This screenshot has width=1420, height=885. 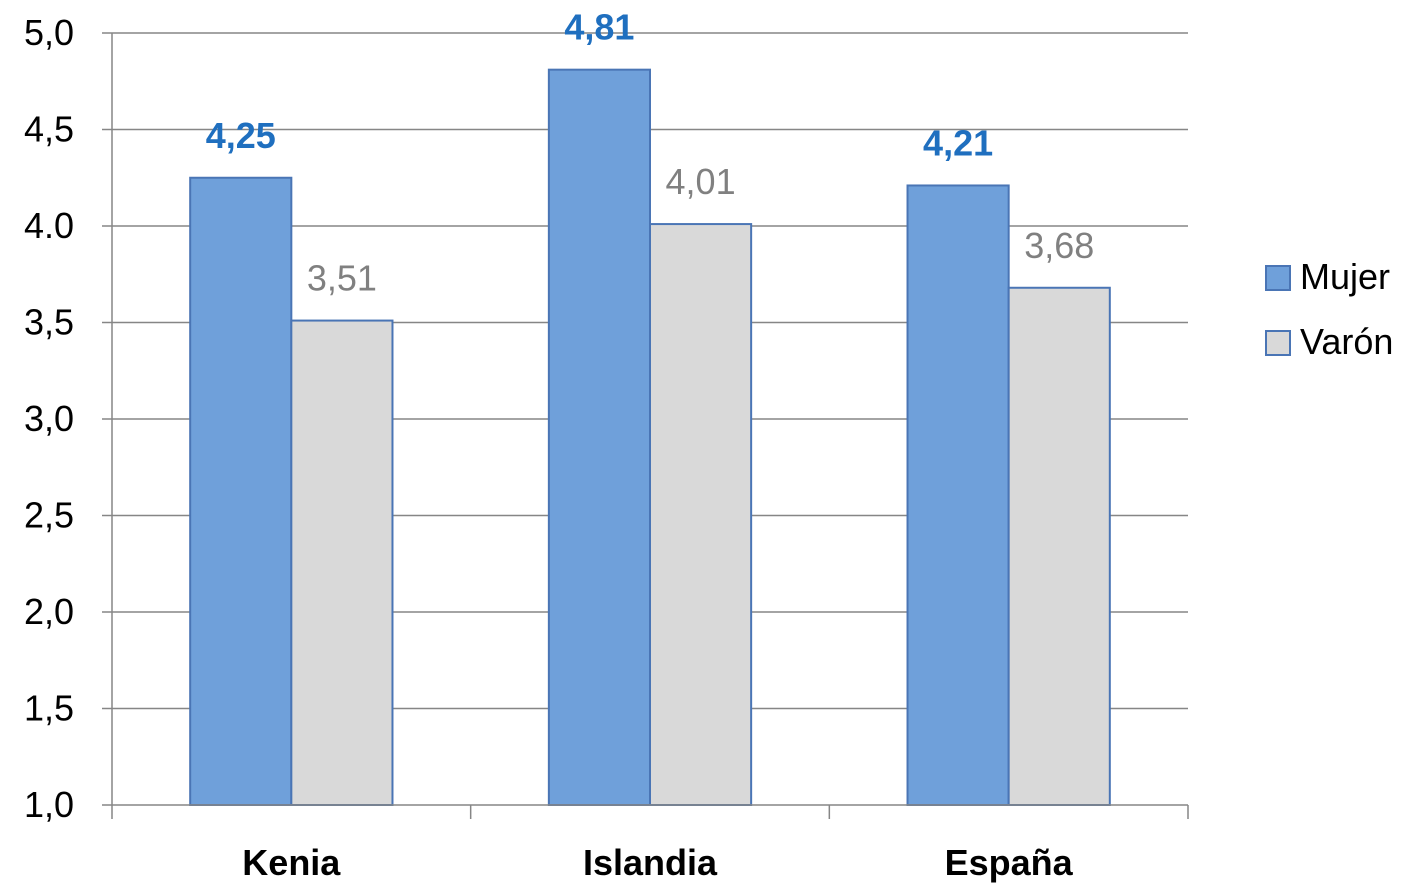 I want to click on data-label: 4,01, so click(x=701, y=181).